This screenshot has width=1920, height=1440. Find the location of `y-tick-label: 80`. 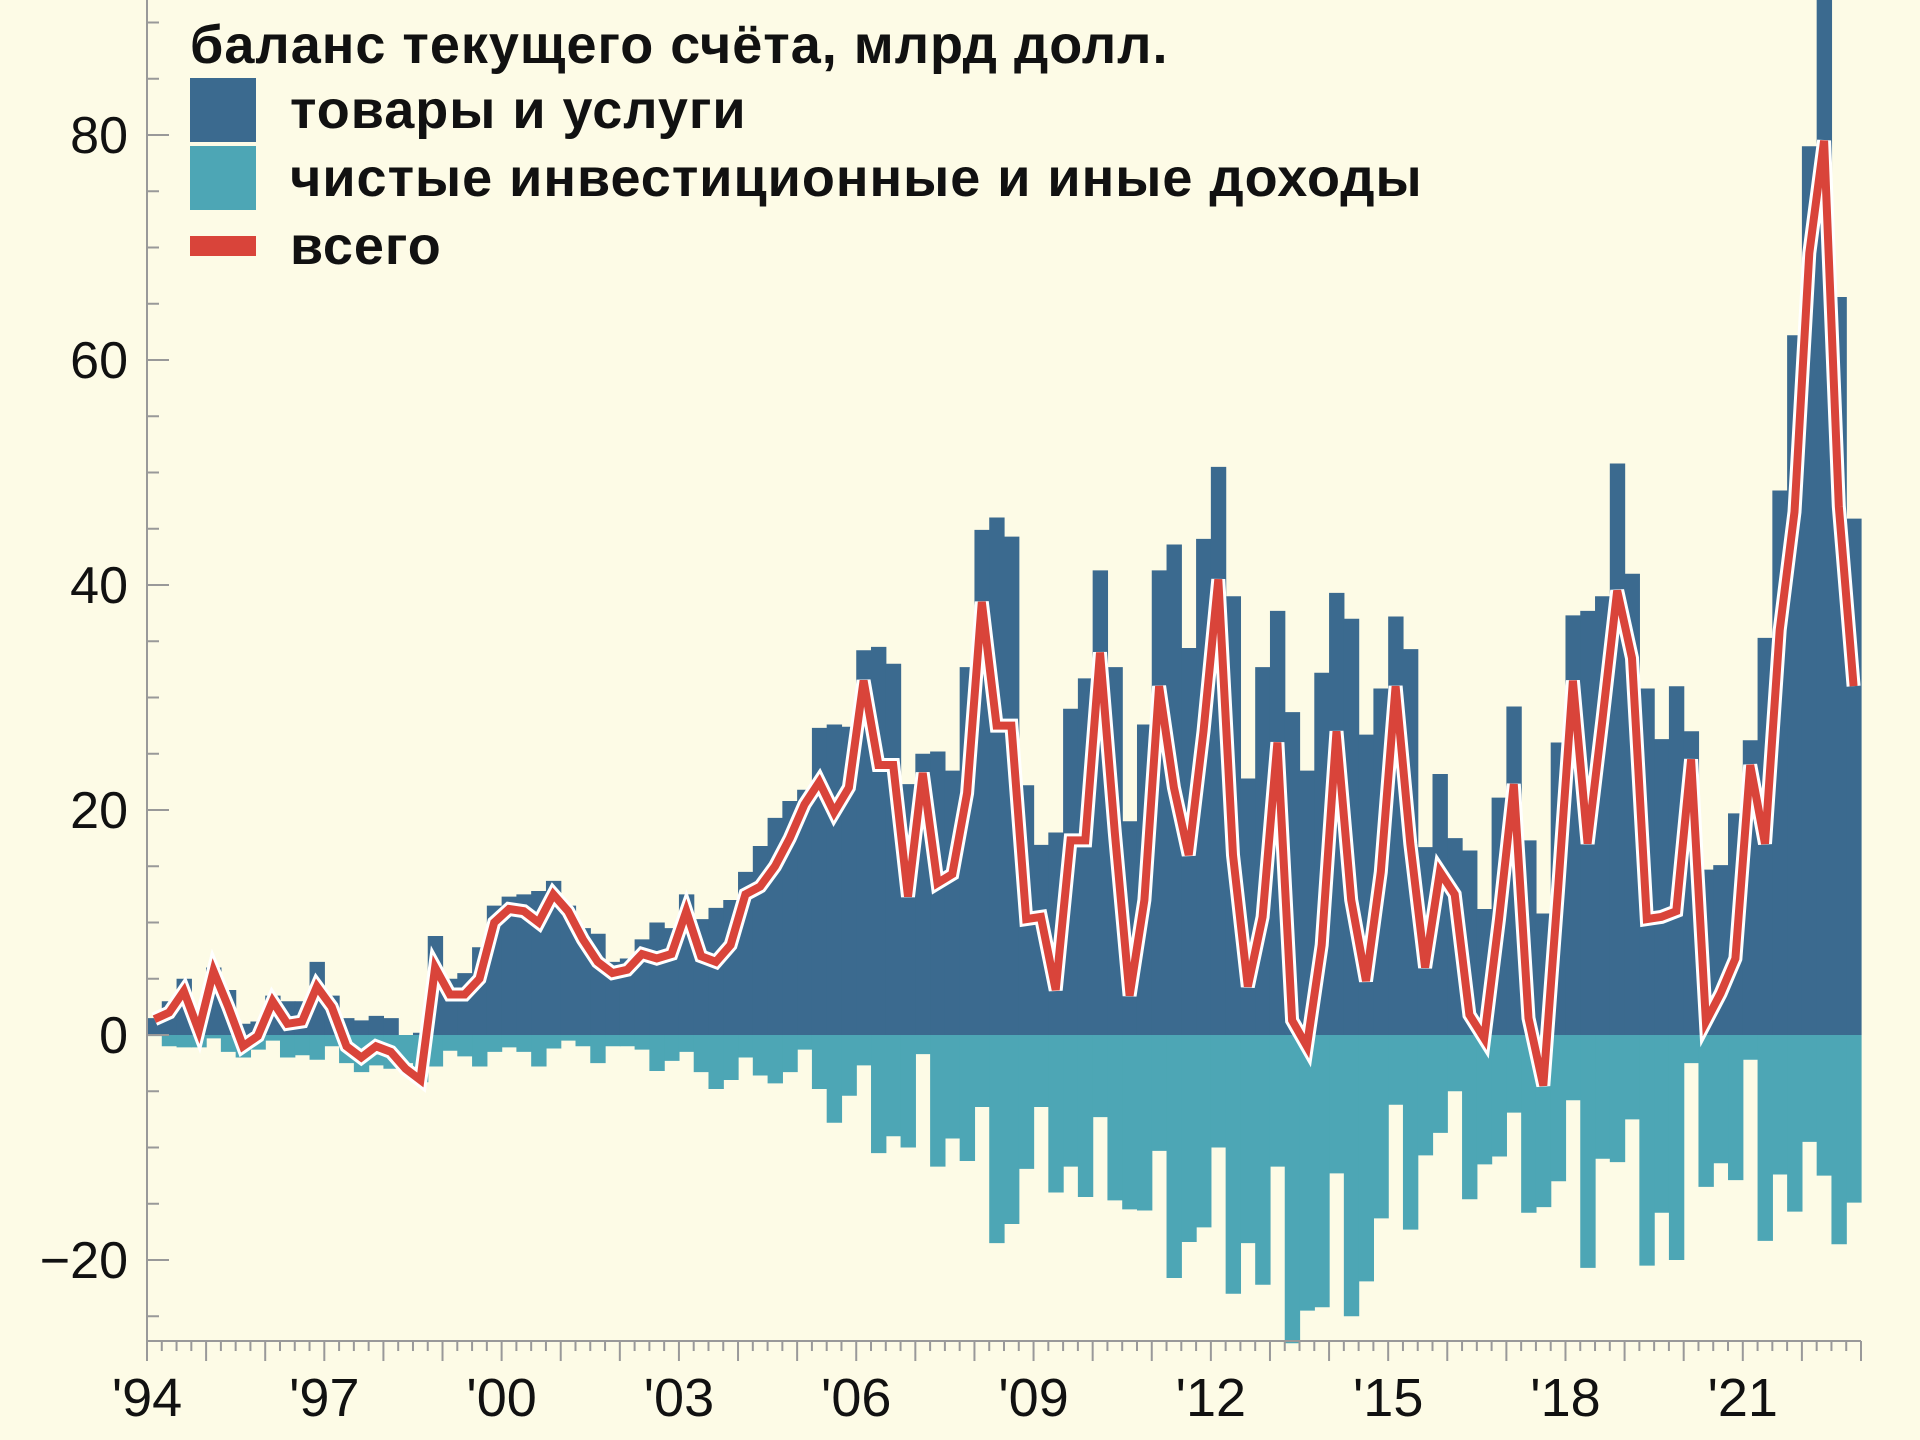

y-tick-label: 80 is located at coordinates (99, 136).